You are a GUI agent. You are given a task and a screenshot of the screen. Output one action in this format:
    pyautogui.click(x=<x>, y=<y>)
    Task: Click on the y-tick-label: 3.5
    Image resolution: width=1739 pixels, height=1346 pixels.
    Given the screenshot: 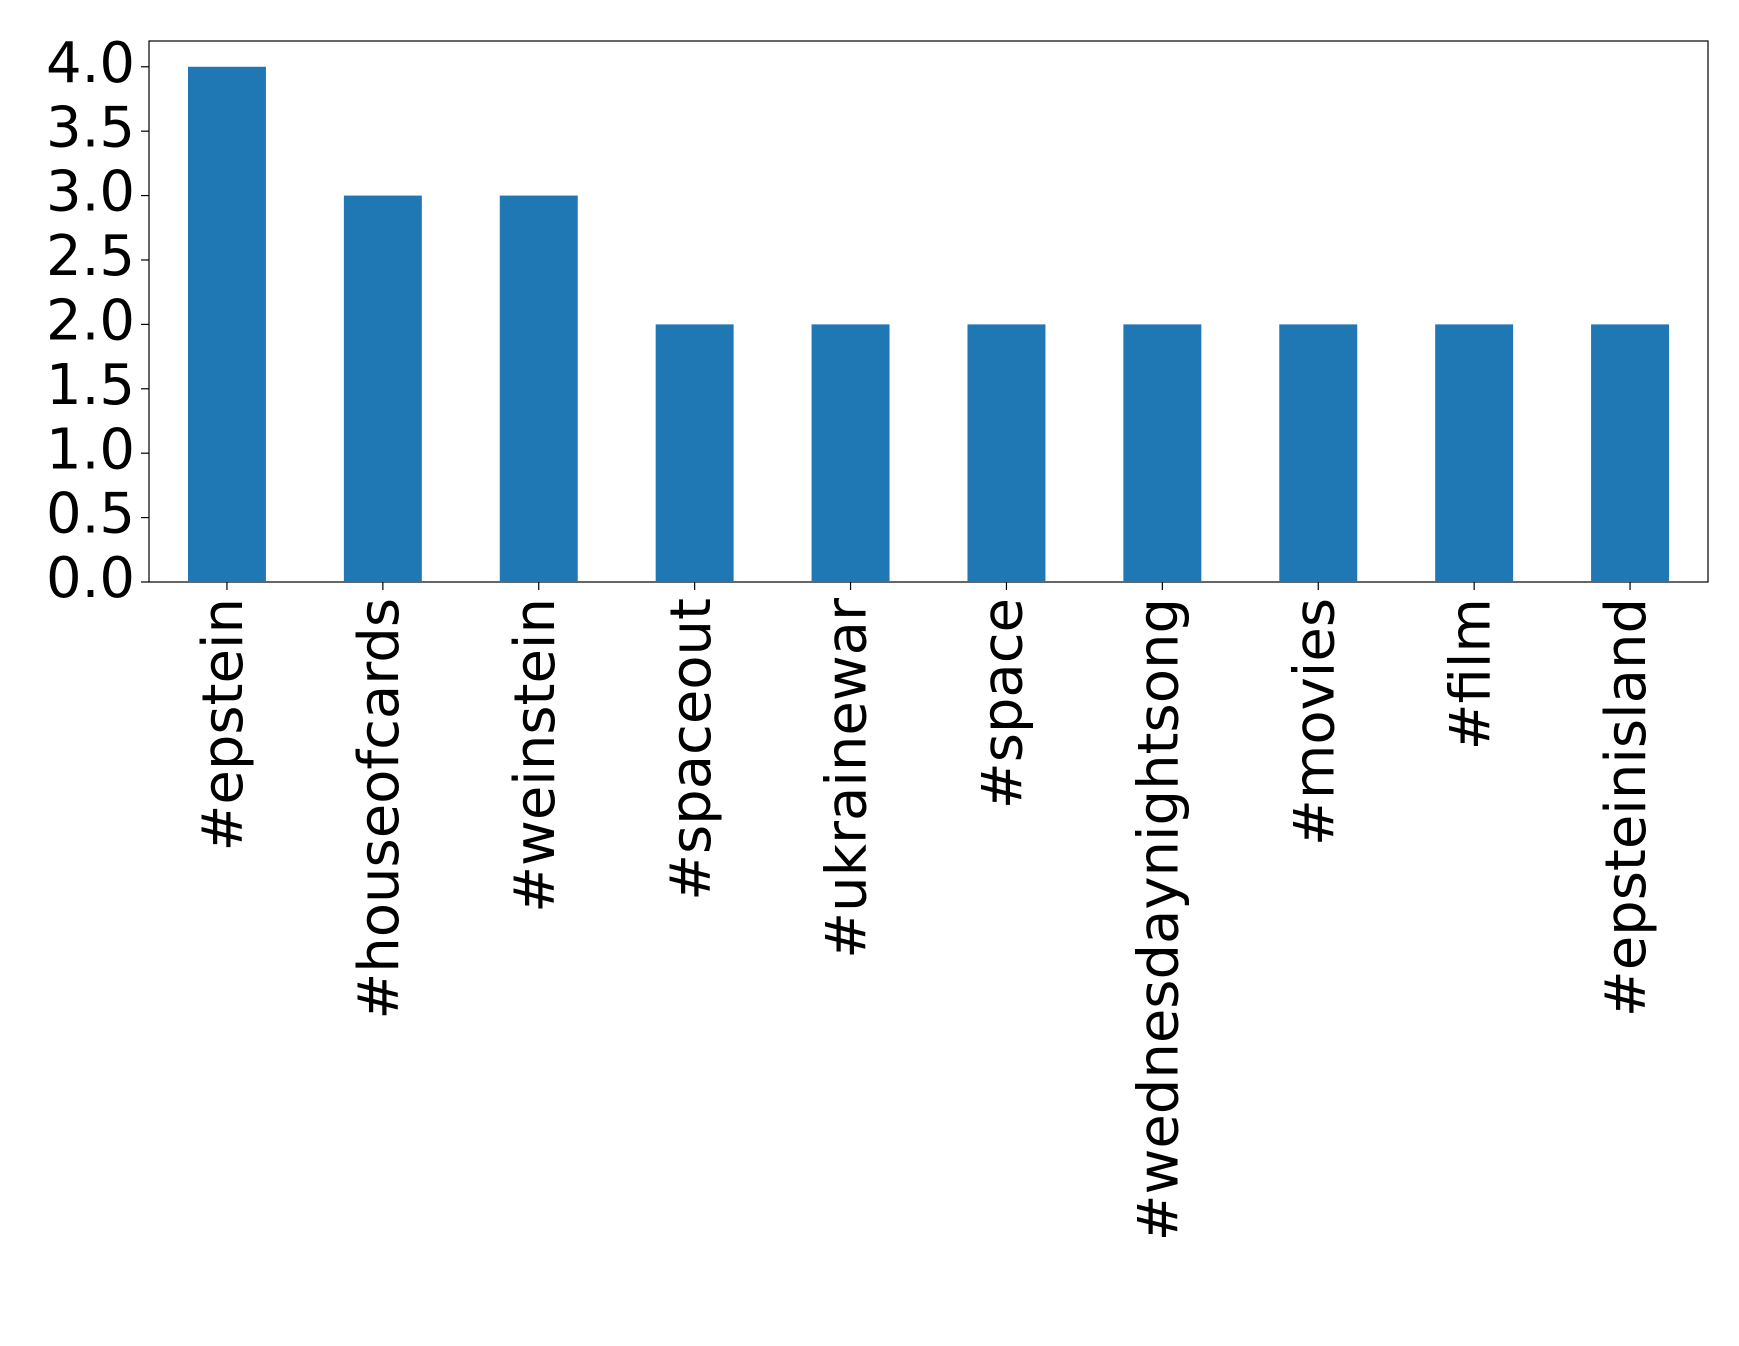 What is the action you would take?
    pyautogui.click(x=90, y=127)
    